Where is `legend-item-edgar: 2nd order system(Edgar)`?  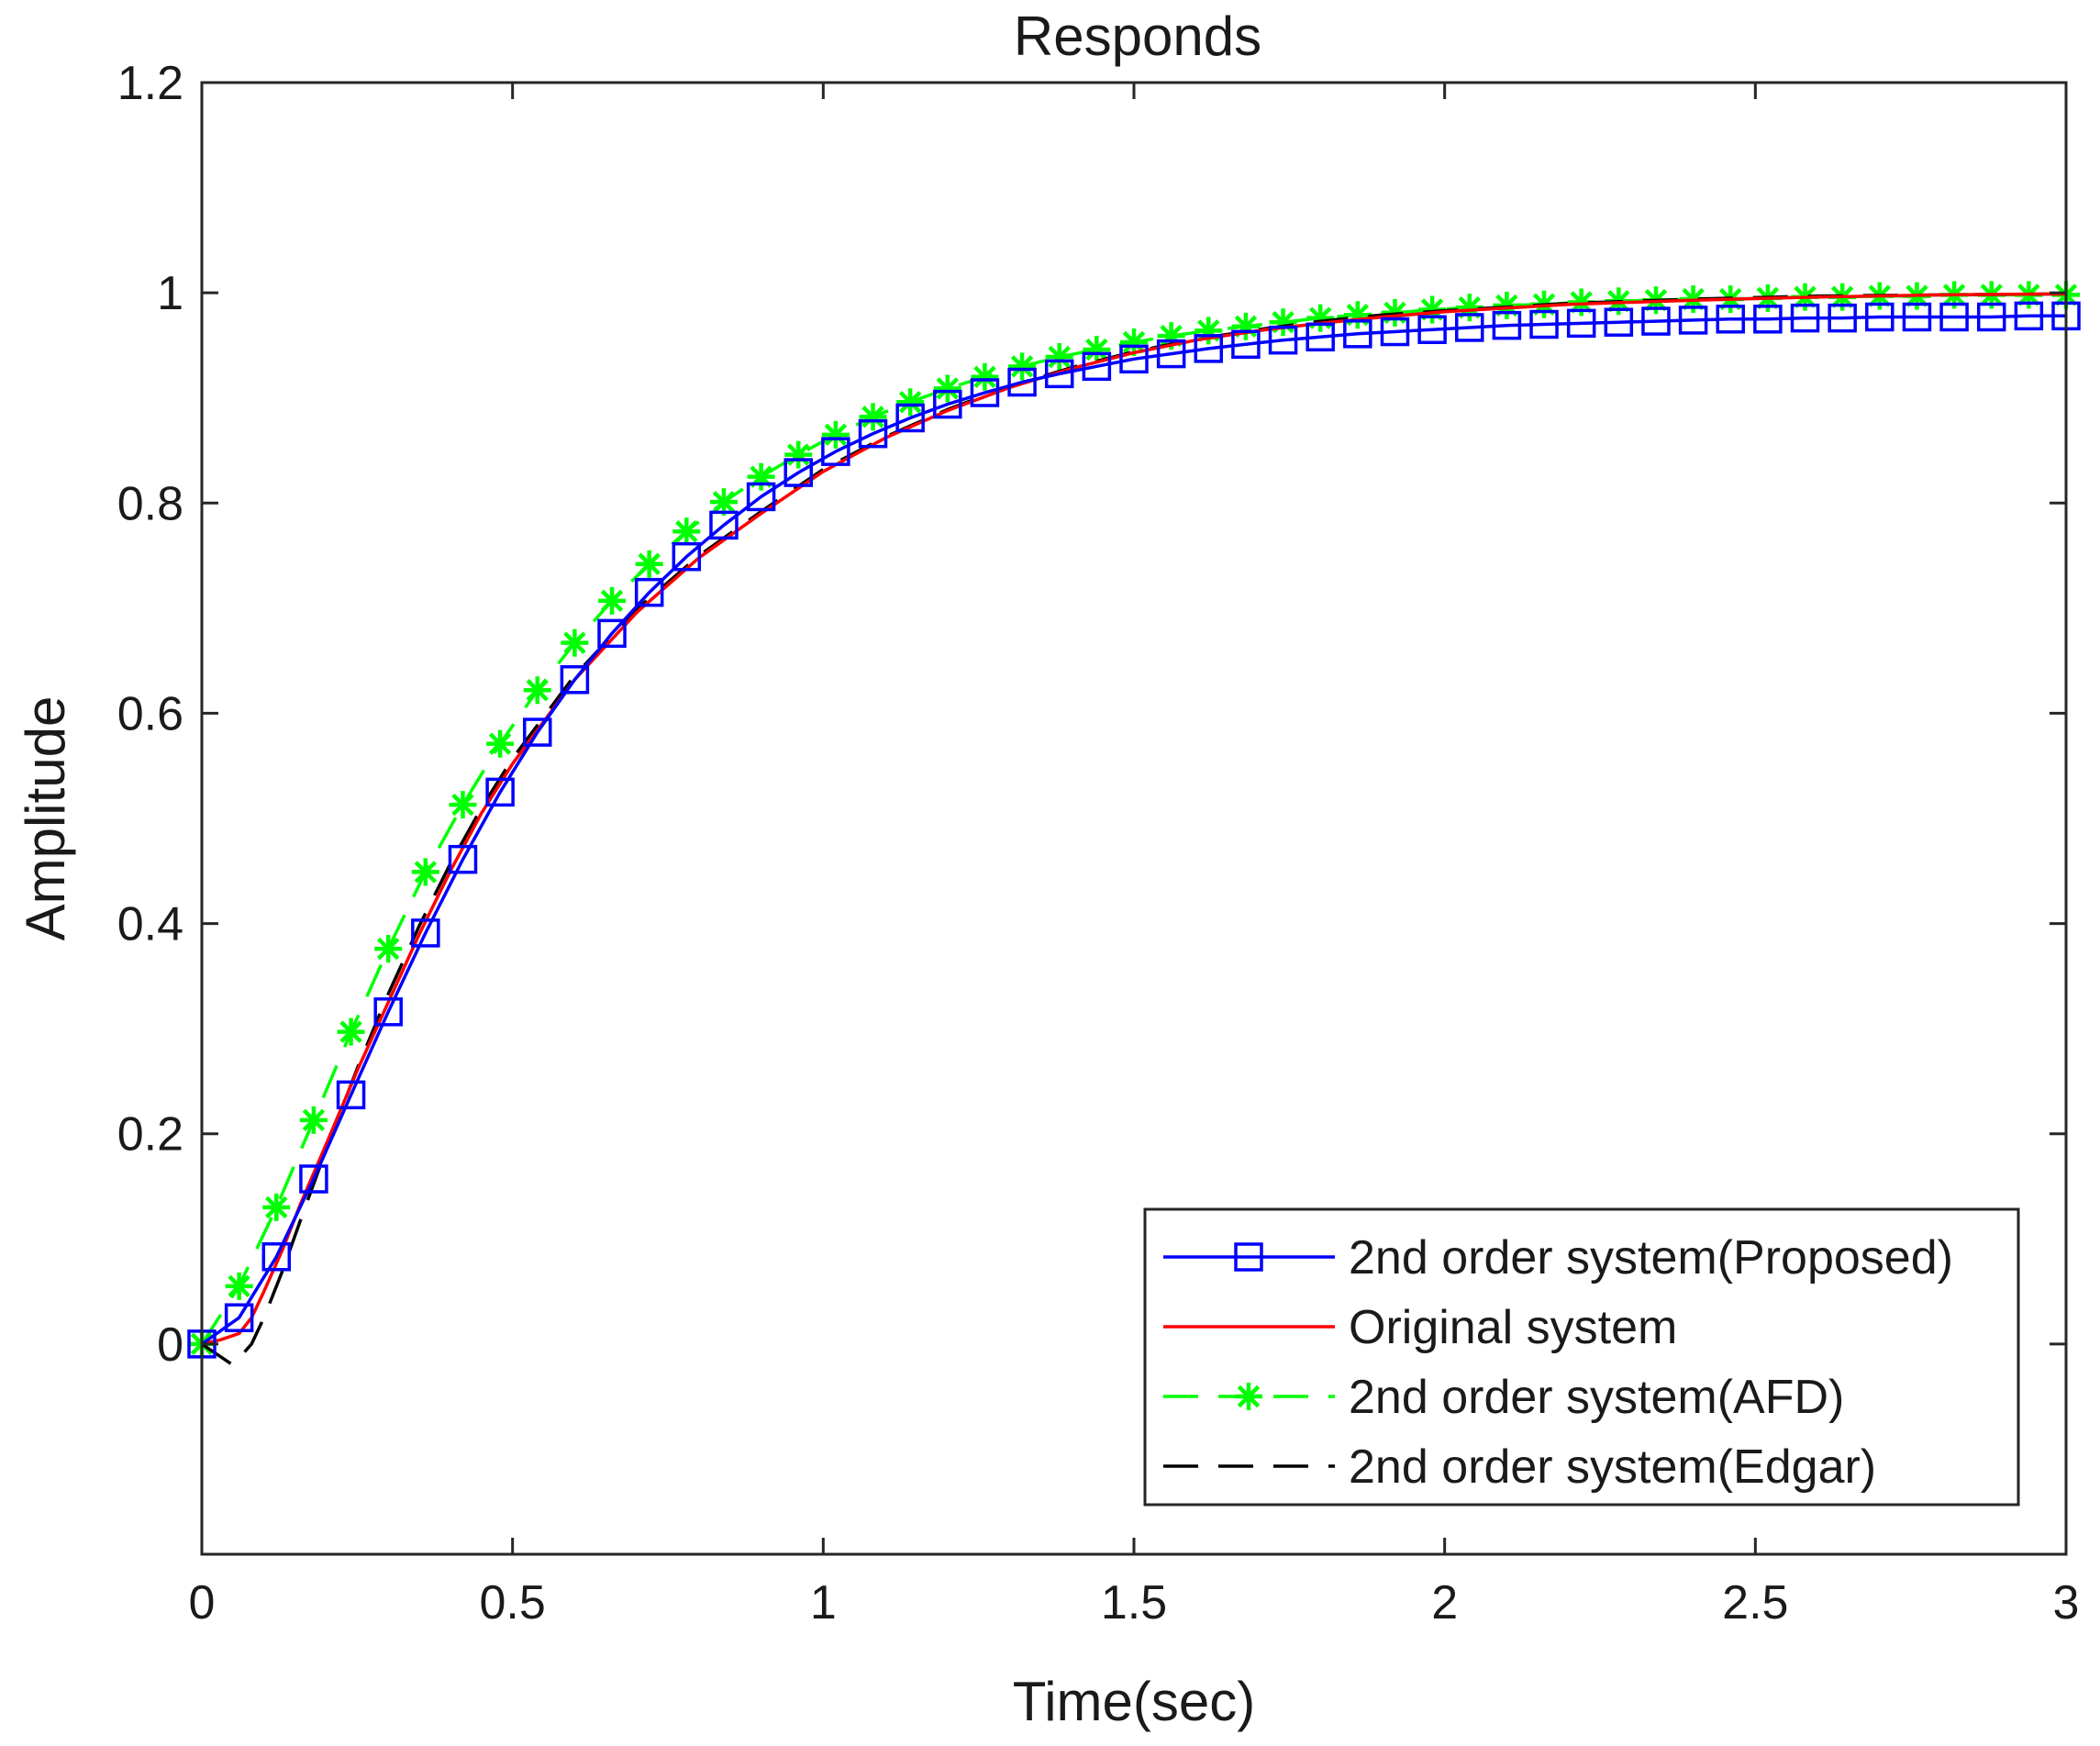
legend-item-edgar: 2nd order system(Edgar) is located at coordinates (1520, 1467).